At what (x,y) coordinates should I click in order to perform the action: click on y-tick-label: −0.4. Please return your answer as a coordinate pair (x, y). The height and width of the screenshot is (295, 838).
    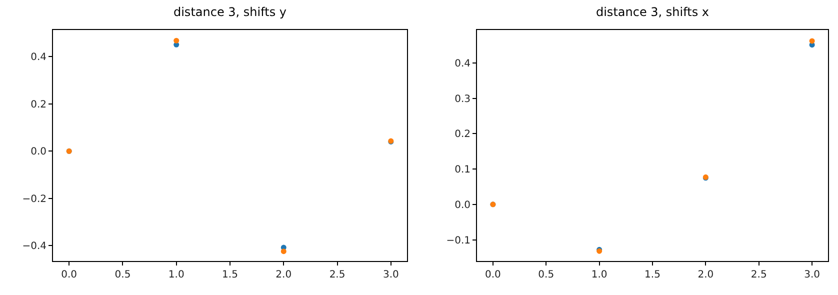
    Looking at the image, I should click on (34, 246).